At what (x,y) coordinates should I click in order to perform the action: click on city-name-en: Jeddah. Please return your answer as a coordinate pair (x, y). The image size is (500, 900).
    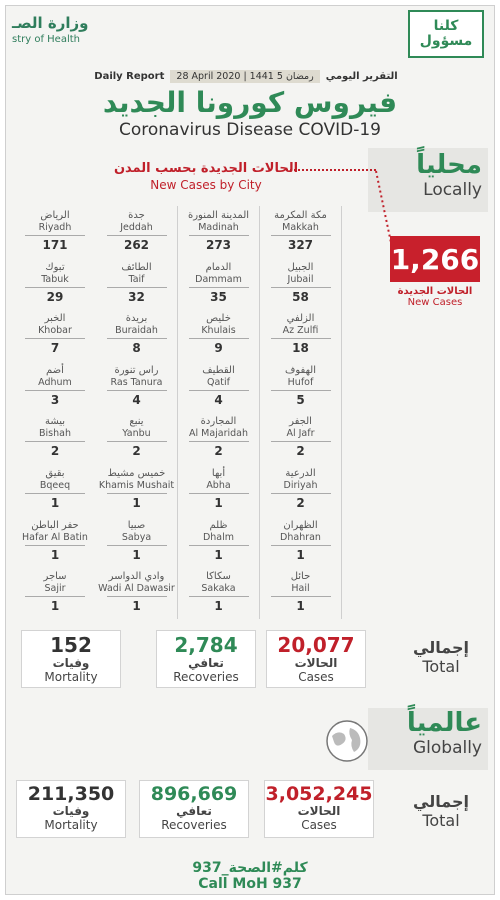
    Looking at the image, I should click on (136, 227).